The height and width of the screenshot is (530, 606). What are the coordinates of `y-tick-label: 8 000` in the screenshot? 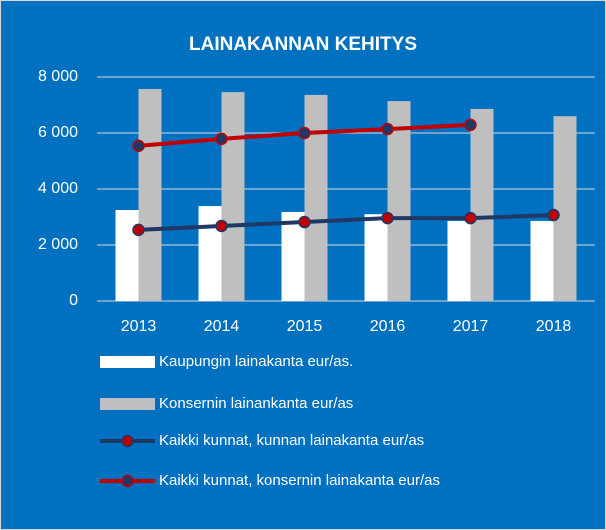 It's located at (58, 76).